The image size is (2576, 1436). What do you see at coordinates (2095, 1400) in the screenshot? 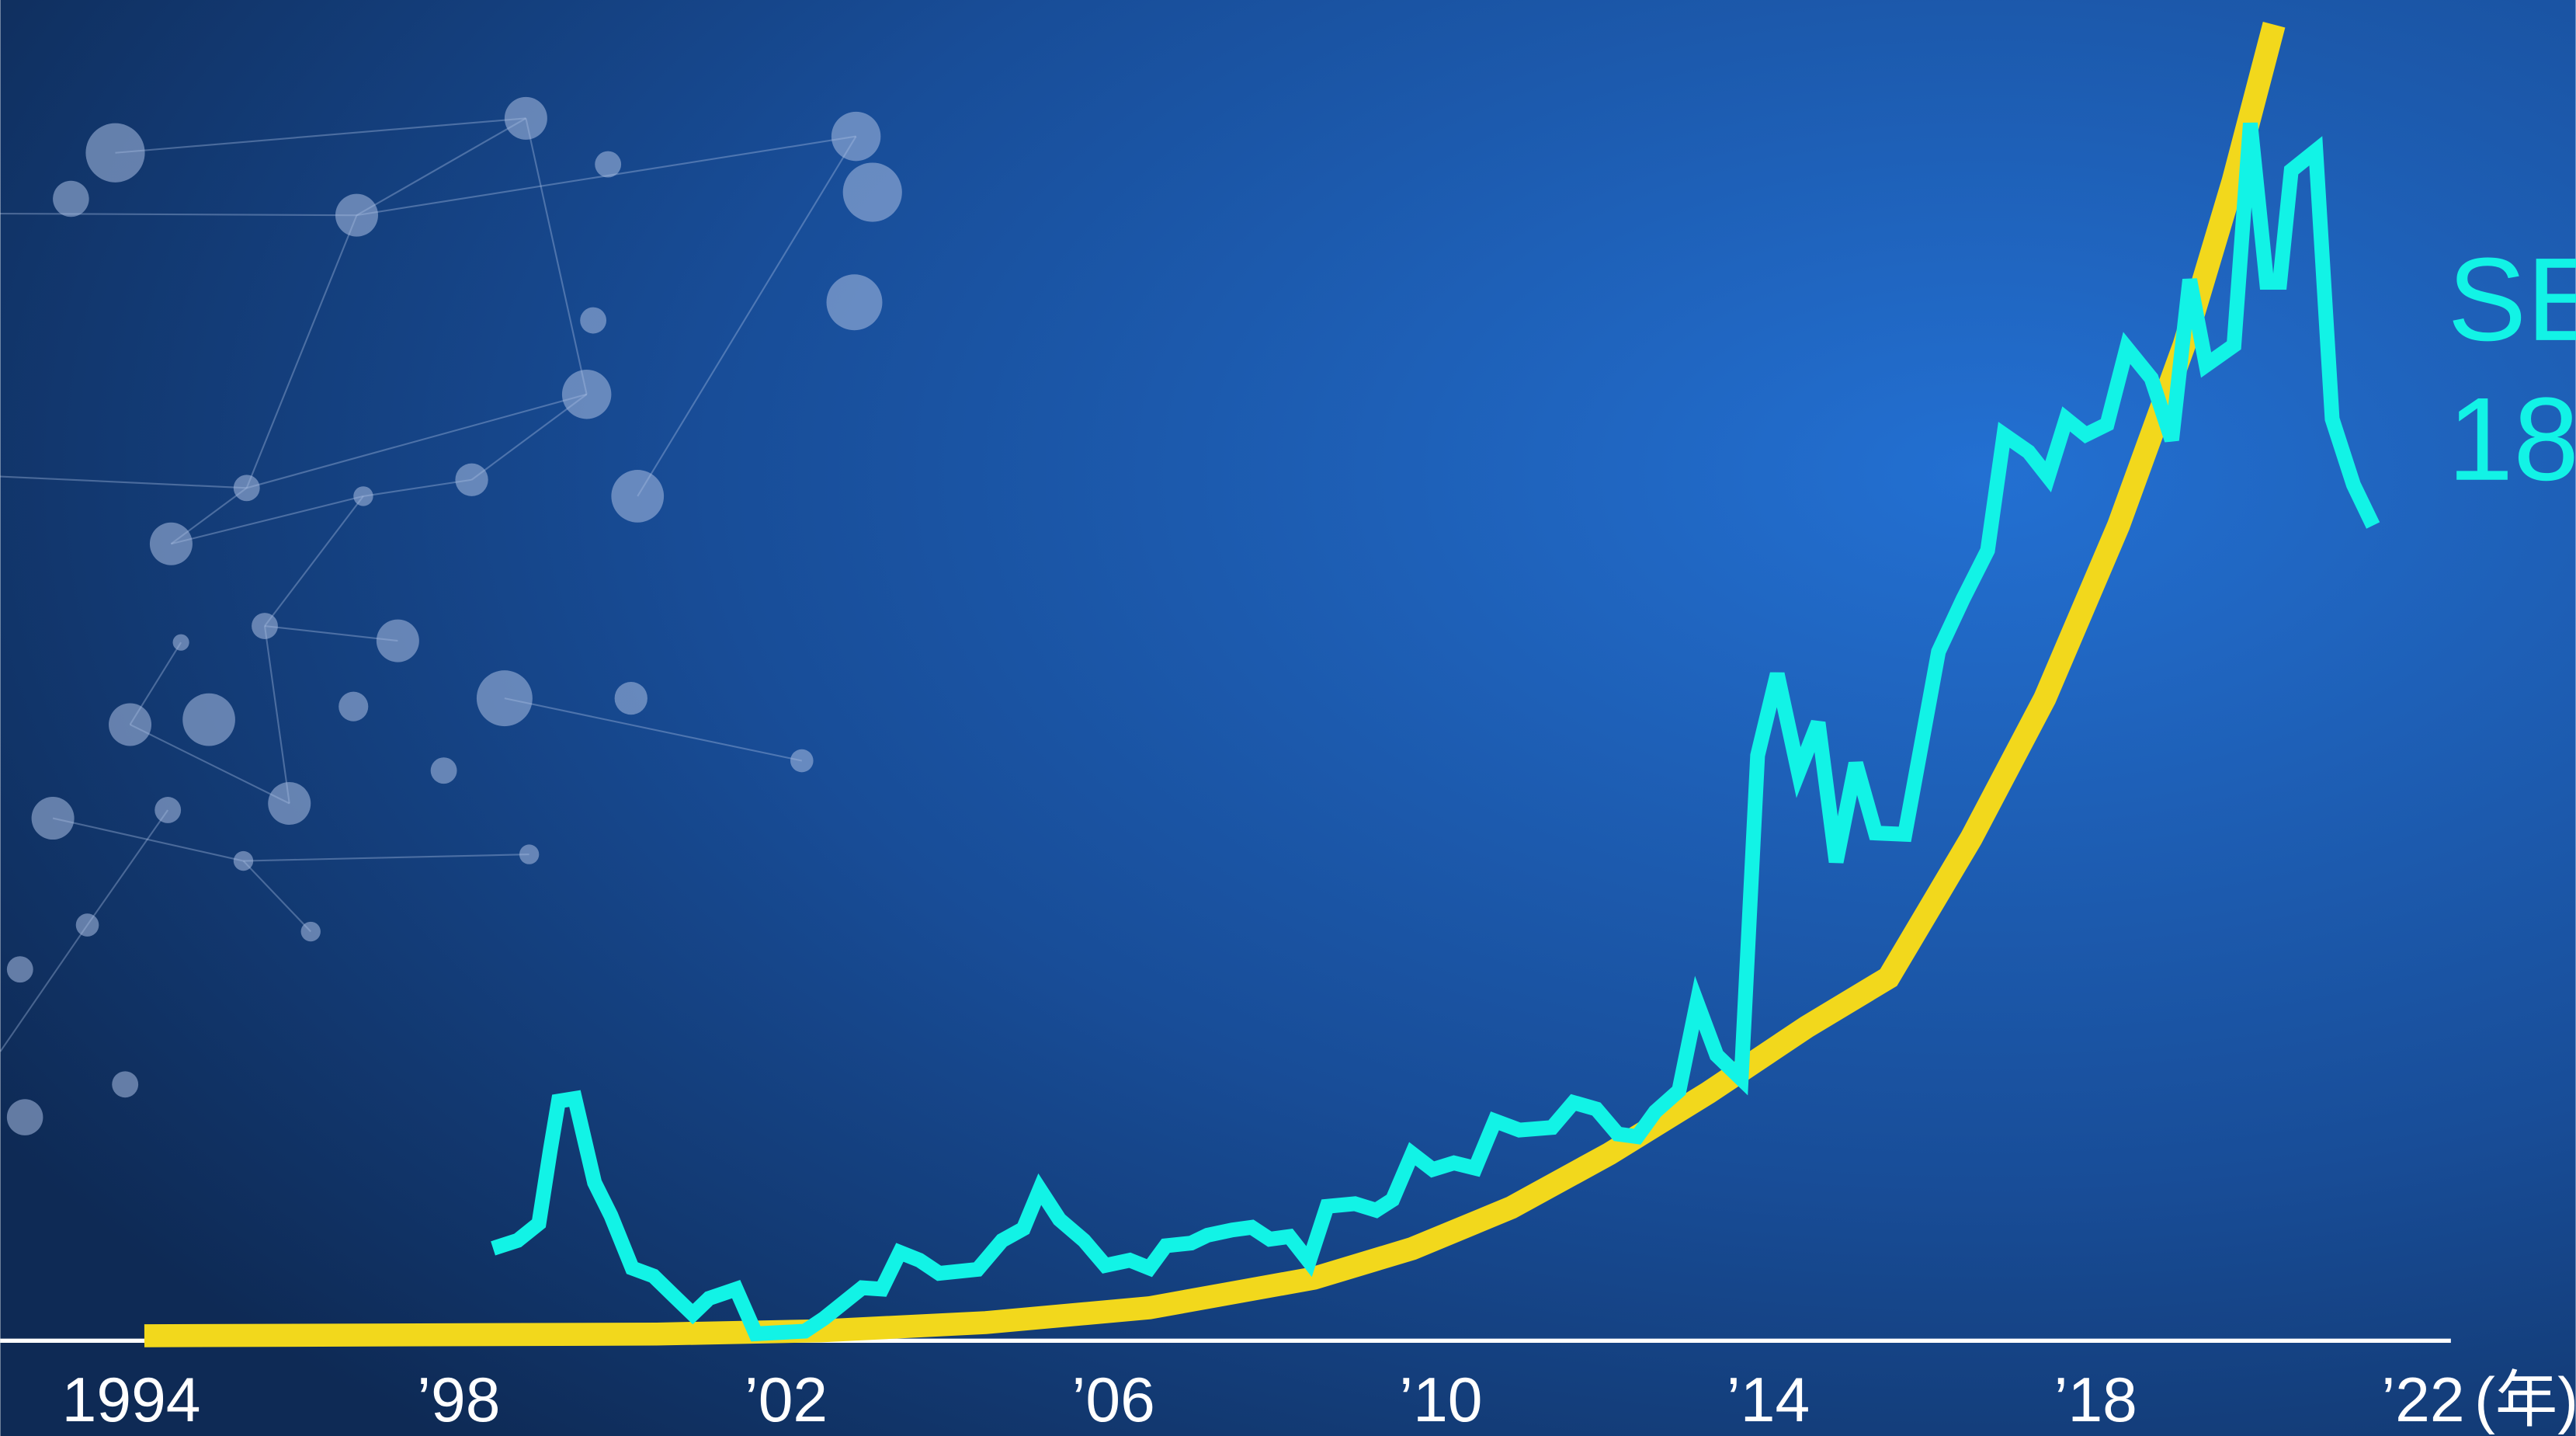
I see `x-tick-label: ’18` at bounding box center [2095, 1400].